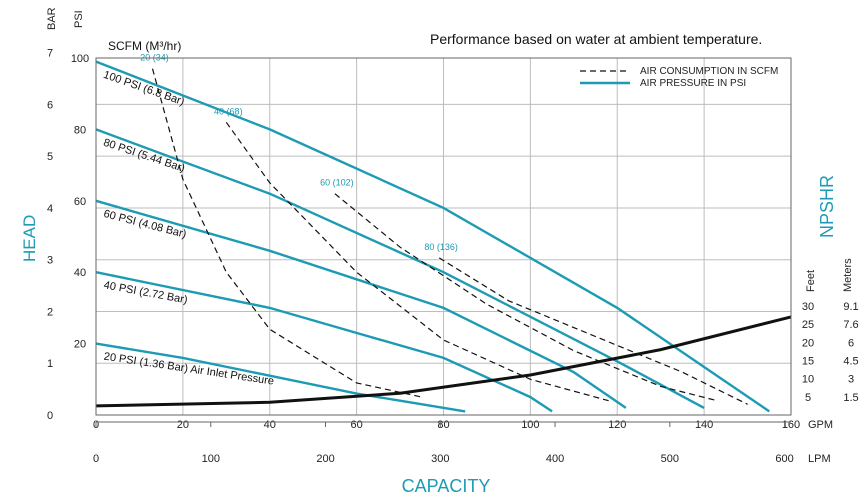 The height and width of the screenshot is (498, 859). What do you see at coordinates (530, 425) in the screenshot?
I see `gpm-tick-label: 100` at bounding box center [530, 425].